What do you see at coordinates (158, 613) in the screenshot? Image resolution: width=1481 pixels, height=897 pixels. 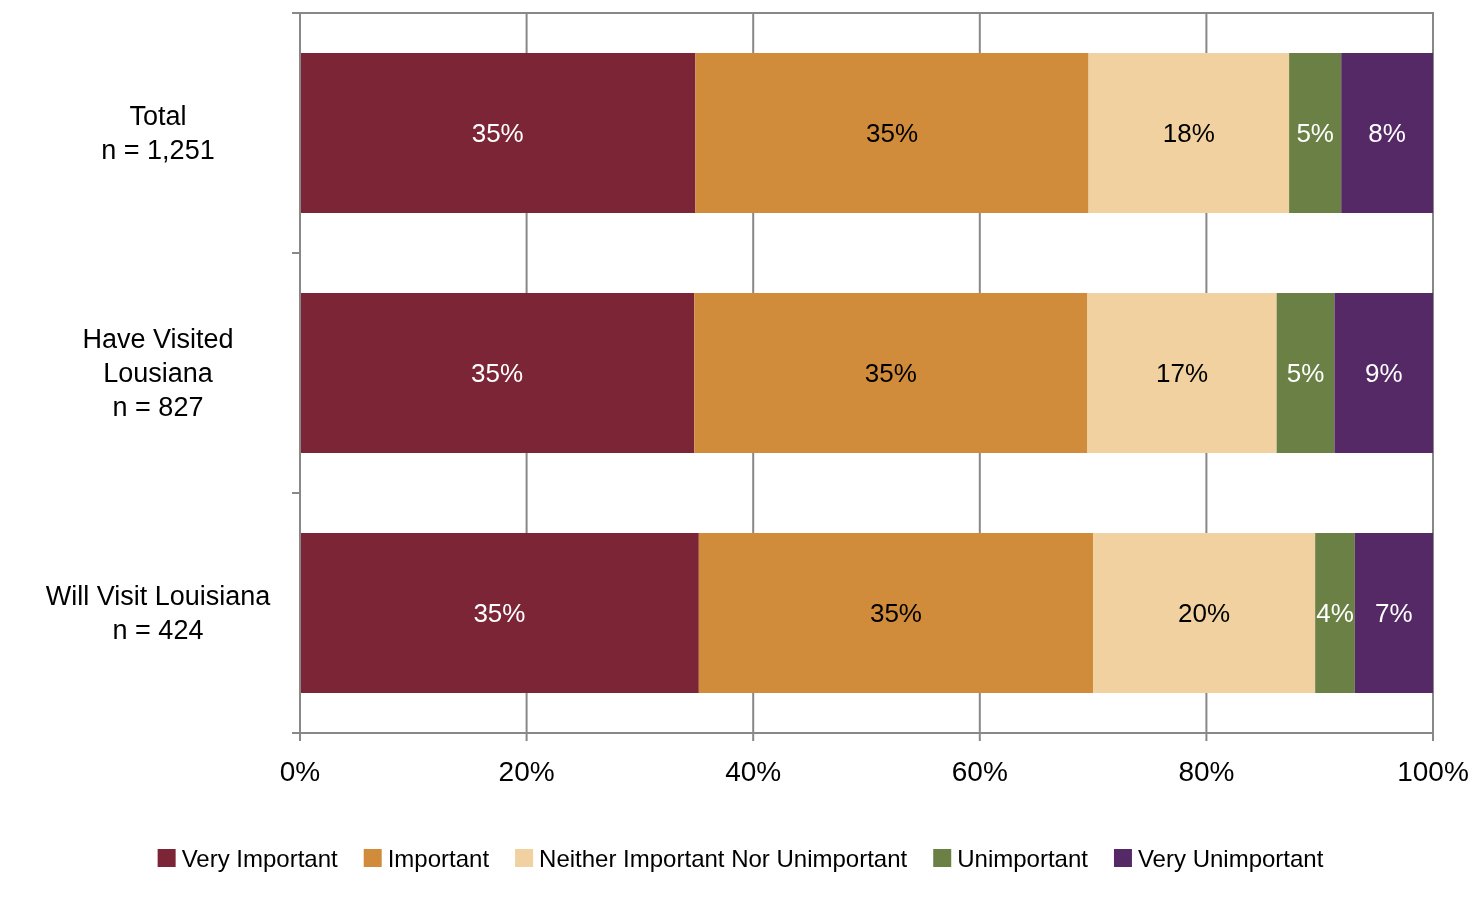 I see `y-tick-label: Will Visit Louisiana n = 424` at bounding box center [158, 613].